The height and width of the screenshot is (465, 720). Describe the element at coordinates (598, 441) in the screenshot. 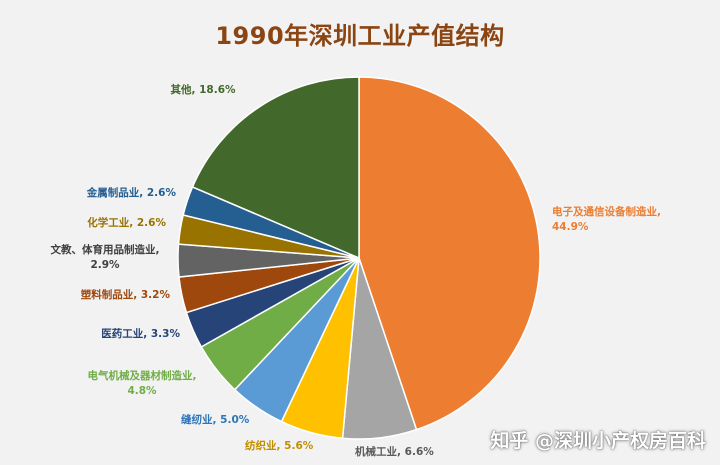

I see `watermark: 知乎 @深圳小产权房百科` at that location.